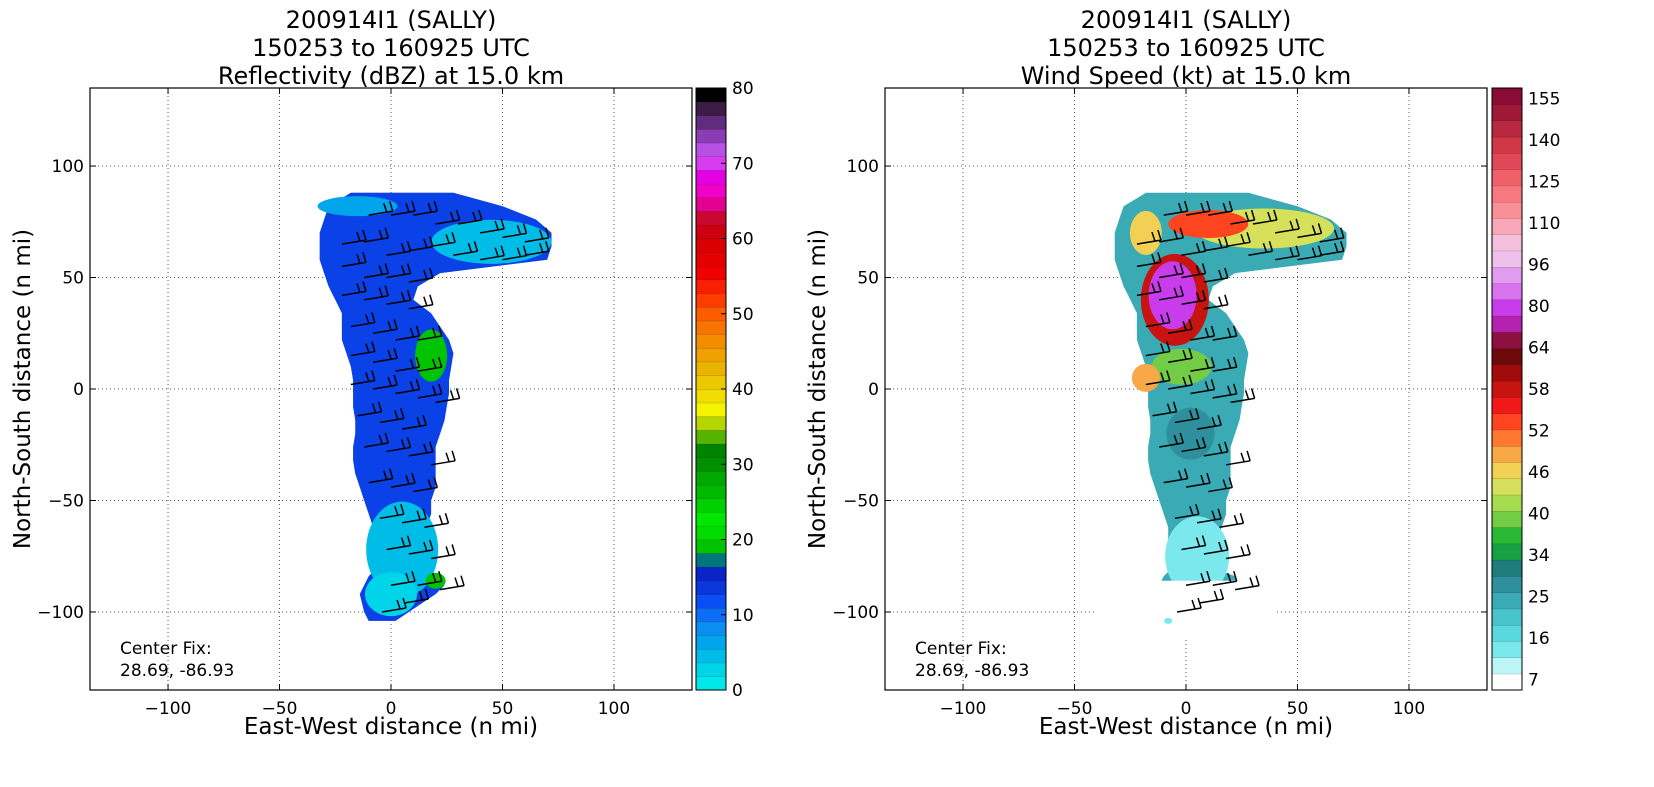 Image resolution: width=1654 pixels, height=787 pixels. Describe the element at coordinates (737, 691) in the screenshot. I see `colorbar-tick-label: 0` at that location.